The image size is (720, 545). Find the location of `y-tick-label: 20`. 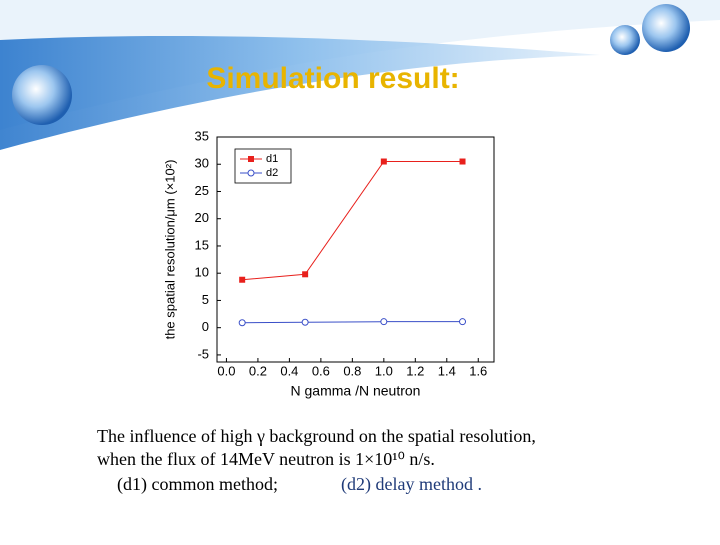

y-tick-label: 20 is located at coordinates (202, 217).